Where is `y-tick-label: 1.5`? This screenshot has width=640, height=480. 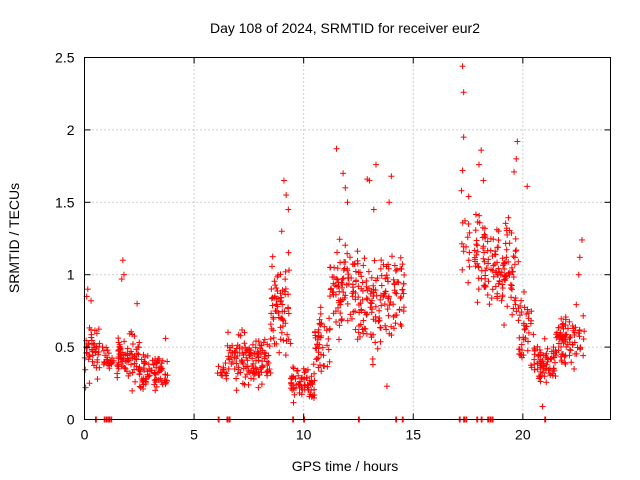
y-tick-label: 1.5 is located at coordinates (65, 202).